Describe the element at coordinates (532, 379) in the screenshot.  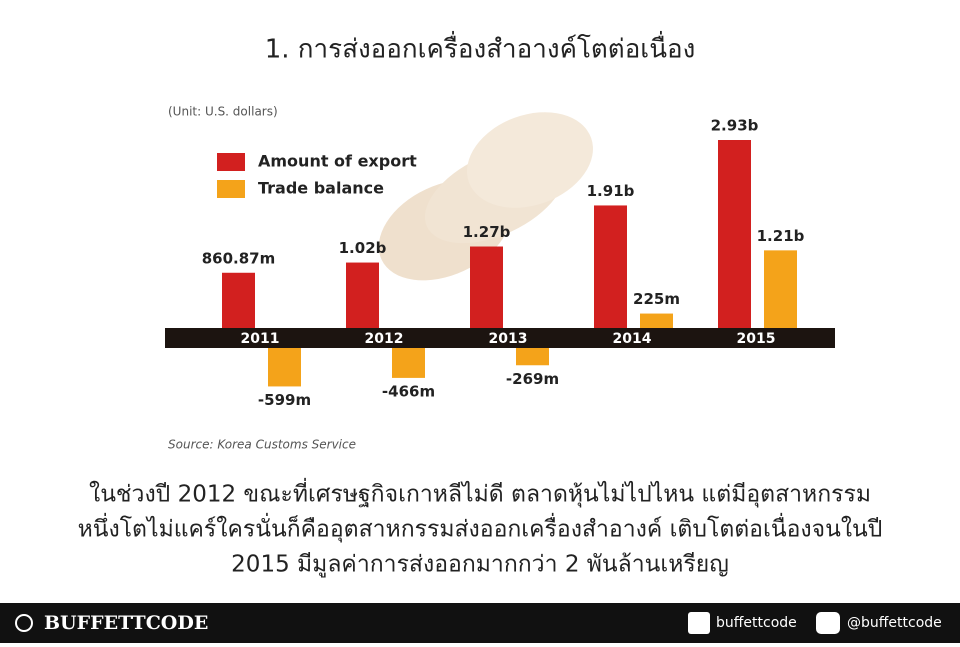
I see `value-label: -269m` at that location.